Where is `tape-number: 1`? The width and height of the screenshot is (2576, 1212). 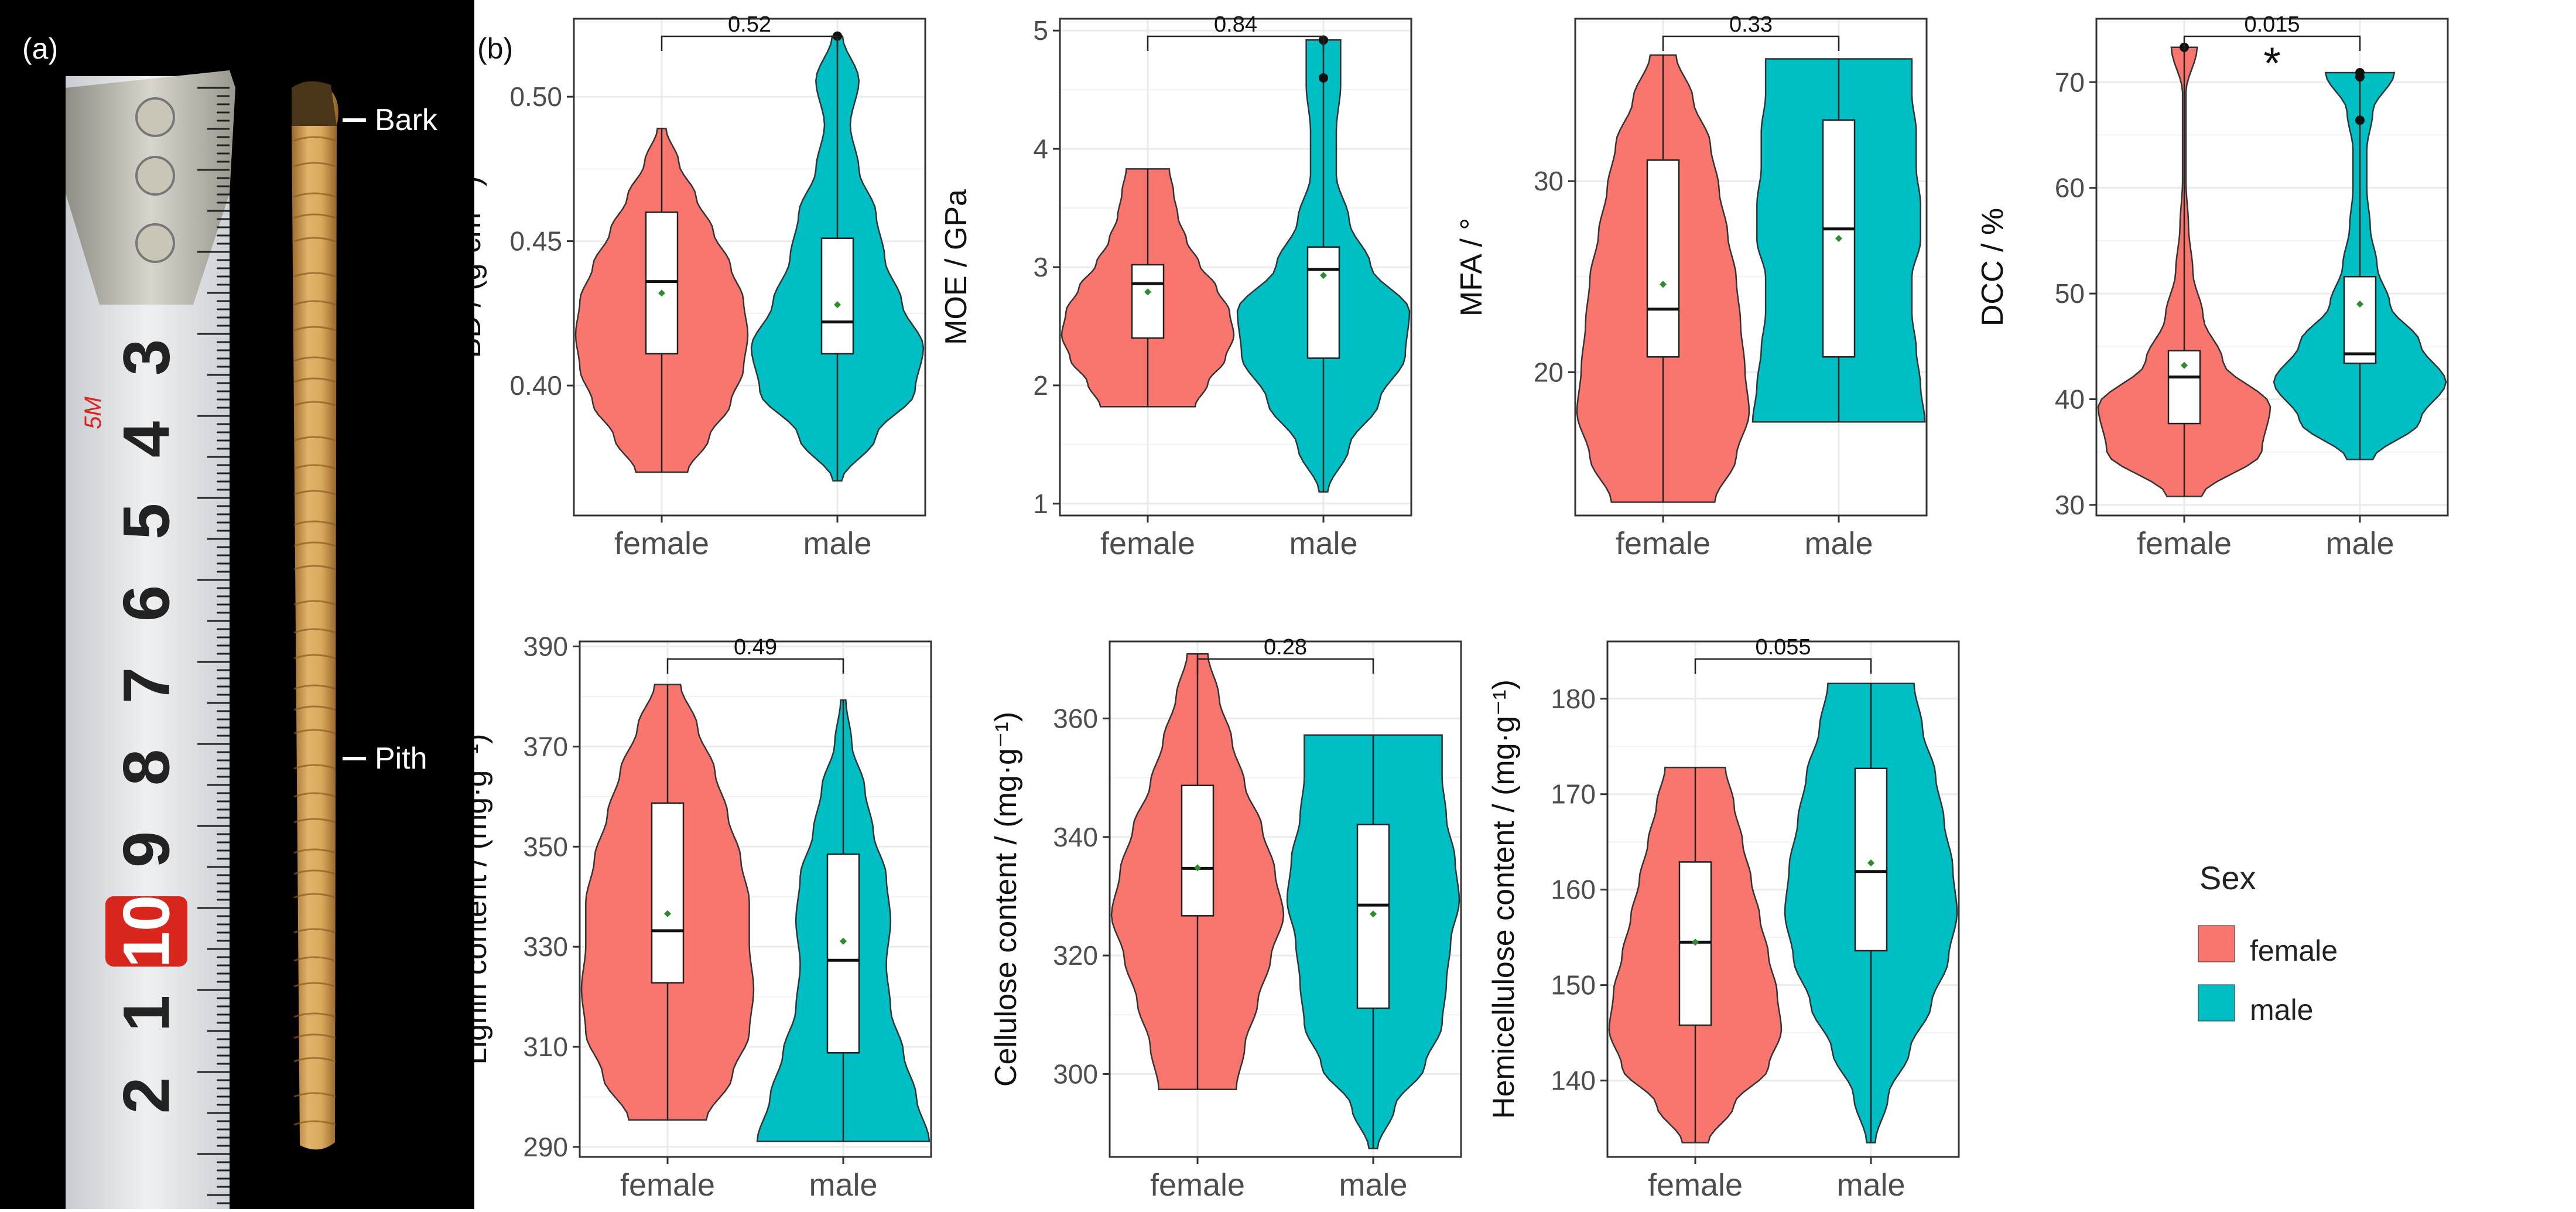 tape-number: 1 is located at coordinates (146, 1013).